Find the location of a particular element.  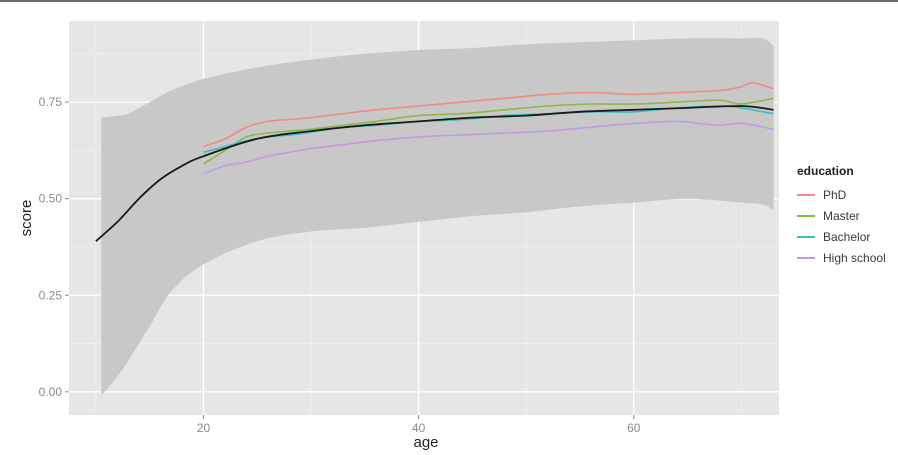

legend-label: Bachelor is located at coordinates (847, 236).